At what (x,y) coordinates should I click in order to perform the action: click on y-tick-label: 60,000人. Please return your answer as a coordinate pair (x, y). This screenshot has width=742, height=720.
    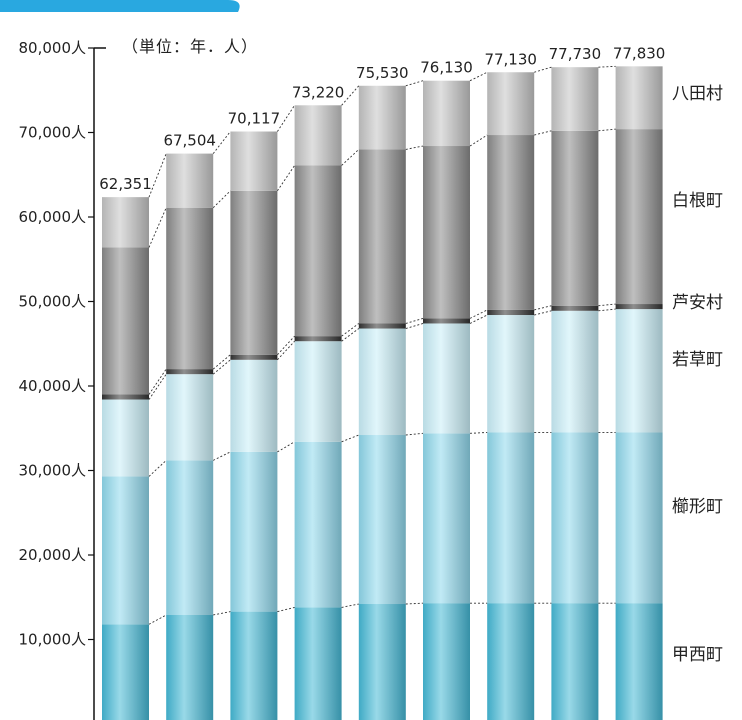
    Looking at the image, I should click on (53, 217).